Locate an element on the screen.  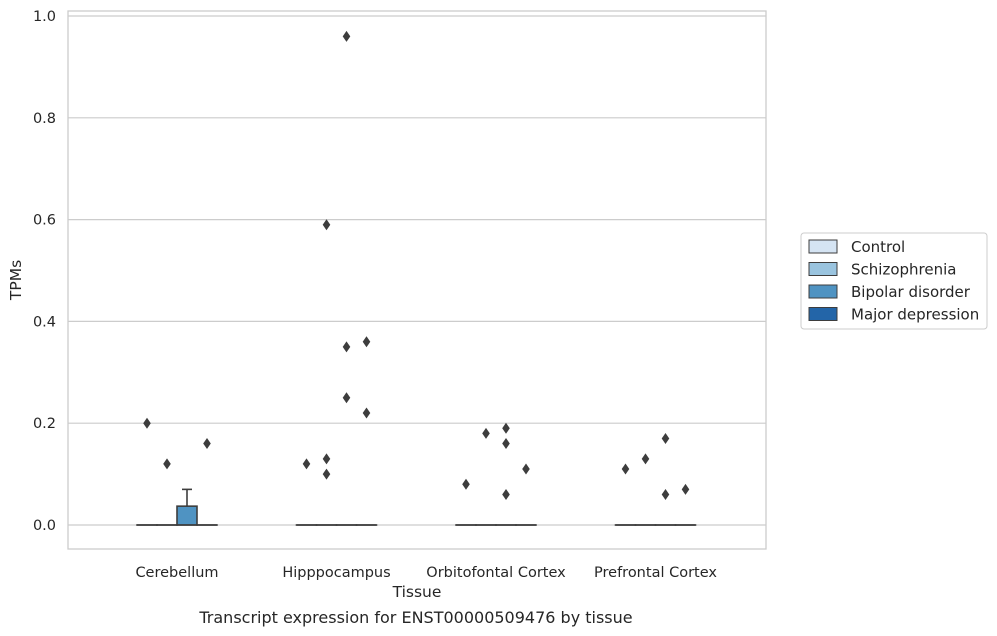
y-tick-label: 0.0 is located at coordinates (44, 526).